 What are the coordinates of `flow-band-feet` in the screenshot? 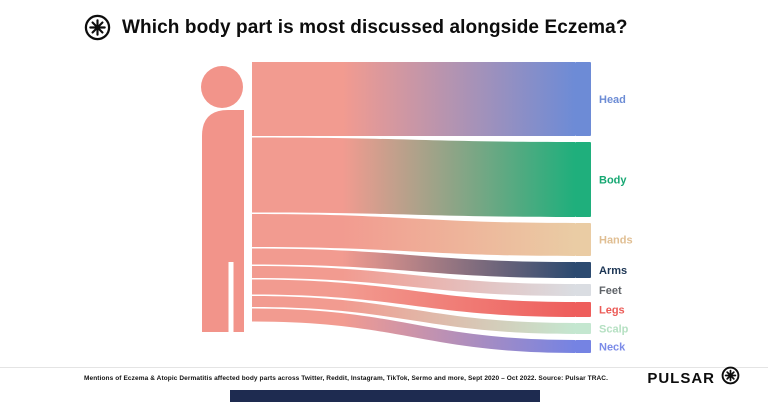 It's located at (413, 281).